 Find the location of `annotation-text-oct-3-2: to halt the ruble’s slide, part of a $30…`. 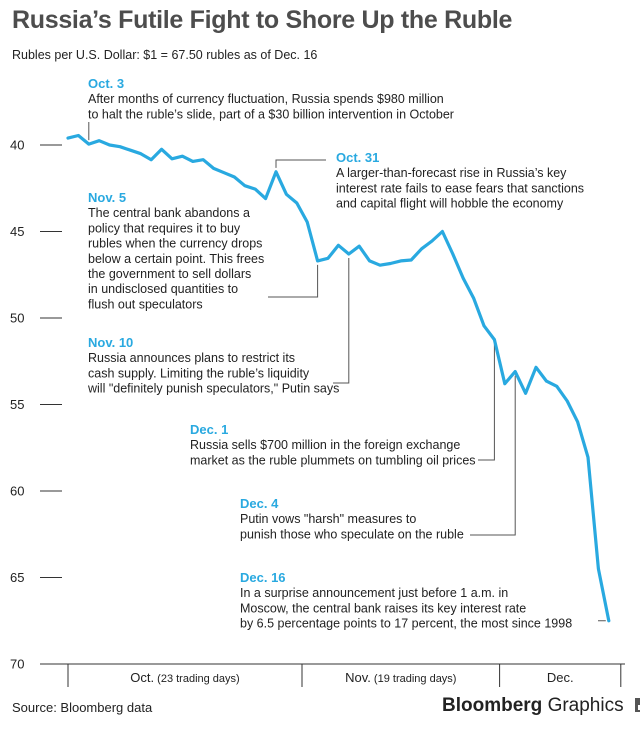

annotation-text-oct-3-2: to halt the ruble’s slide, part of a $30… is located at coordinates (271, 114).